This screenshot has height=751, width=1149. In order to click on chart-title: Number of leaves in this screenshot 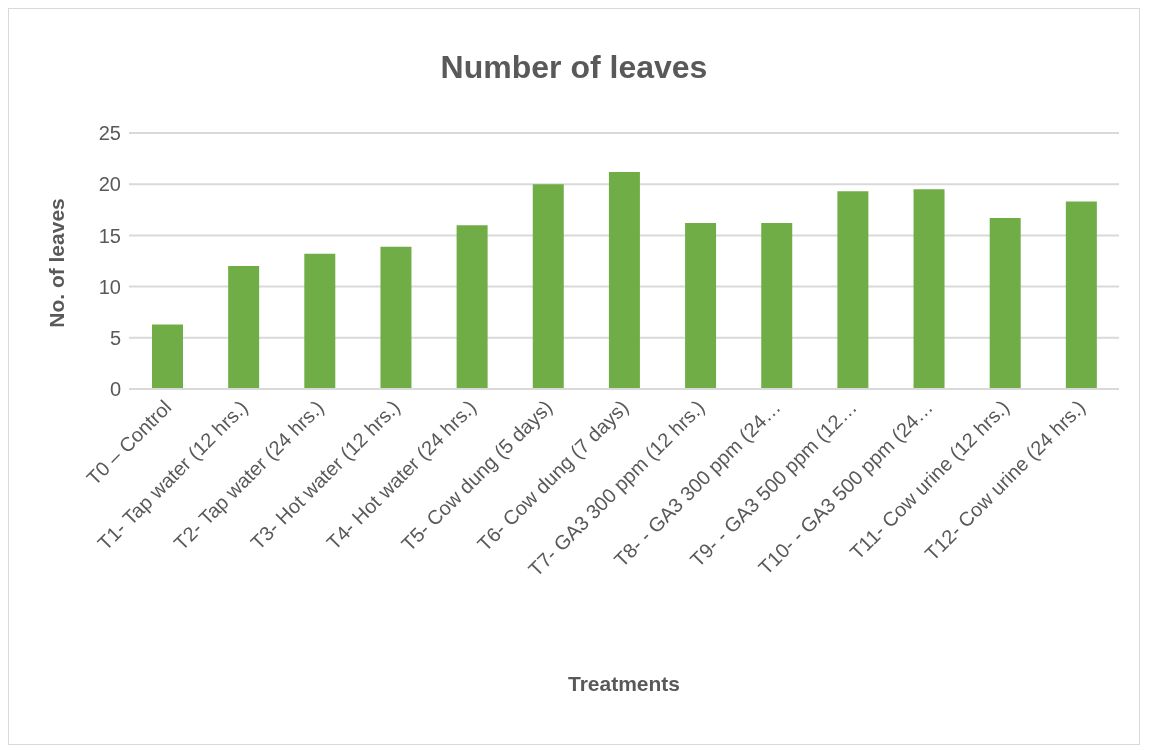, I will do `click(574, 67)`.